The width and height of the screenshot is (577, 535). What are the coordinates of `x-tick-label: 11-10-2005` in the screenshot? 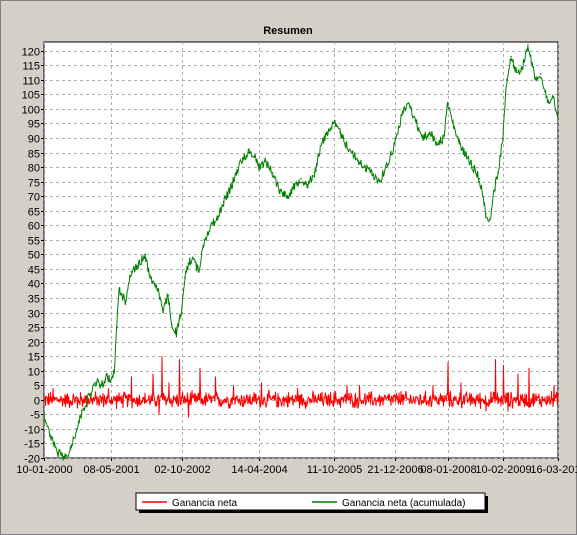 It's located at (334, 470).